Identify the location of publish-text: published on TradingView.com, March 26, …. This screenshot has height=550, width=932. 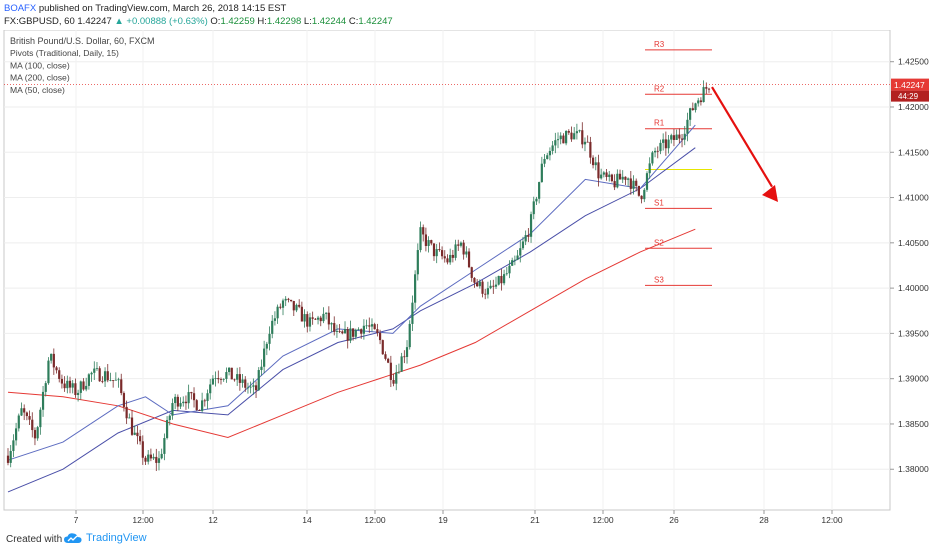
(162, 8).